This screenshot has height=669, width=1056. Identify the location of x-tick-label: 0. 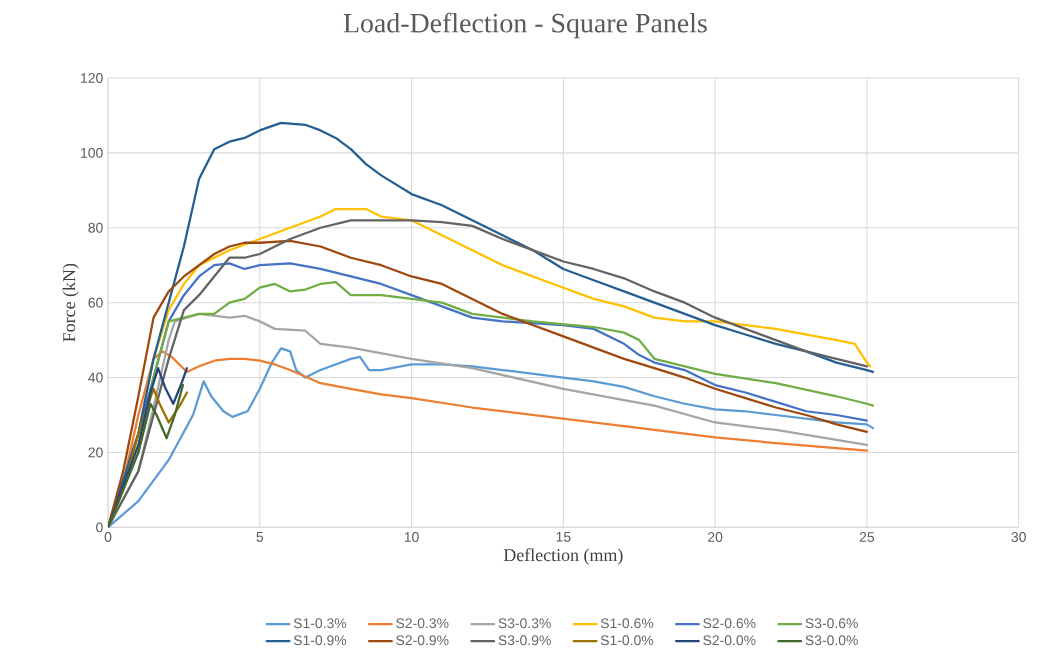
(108, 536).